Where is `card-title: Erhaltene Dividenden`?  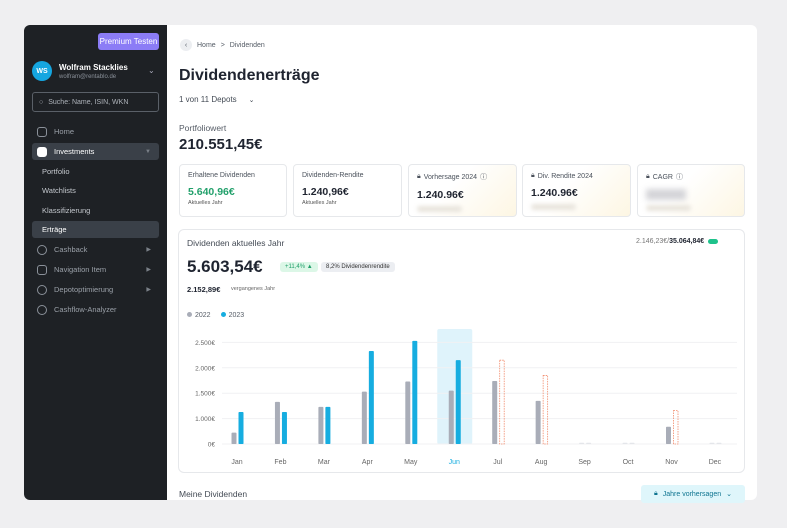
card-title: Erhaltene Dividenden is located at coordinates (221, 175).